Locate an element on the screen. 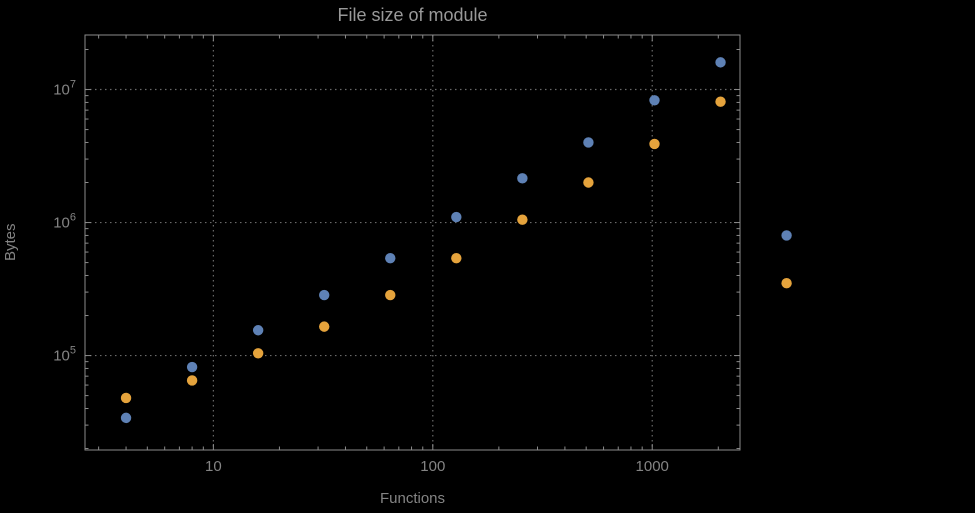 The image size is (975, 513). x-axis-label: Functions is located at coordinates (412, 498).